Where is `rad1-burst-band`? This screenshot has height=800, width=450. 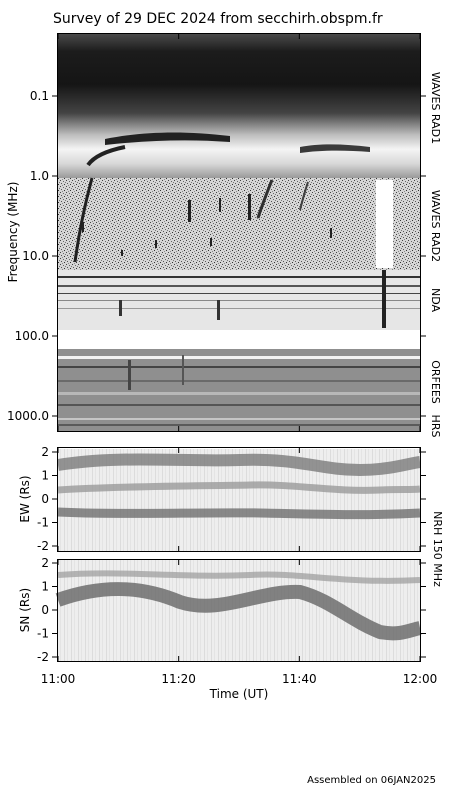
rad1-burst-band is located at coordinates (167, 138).